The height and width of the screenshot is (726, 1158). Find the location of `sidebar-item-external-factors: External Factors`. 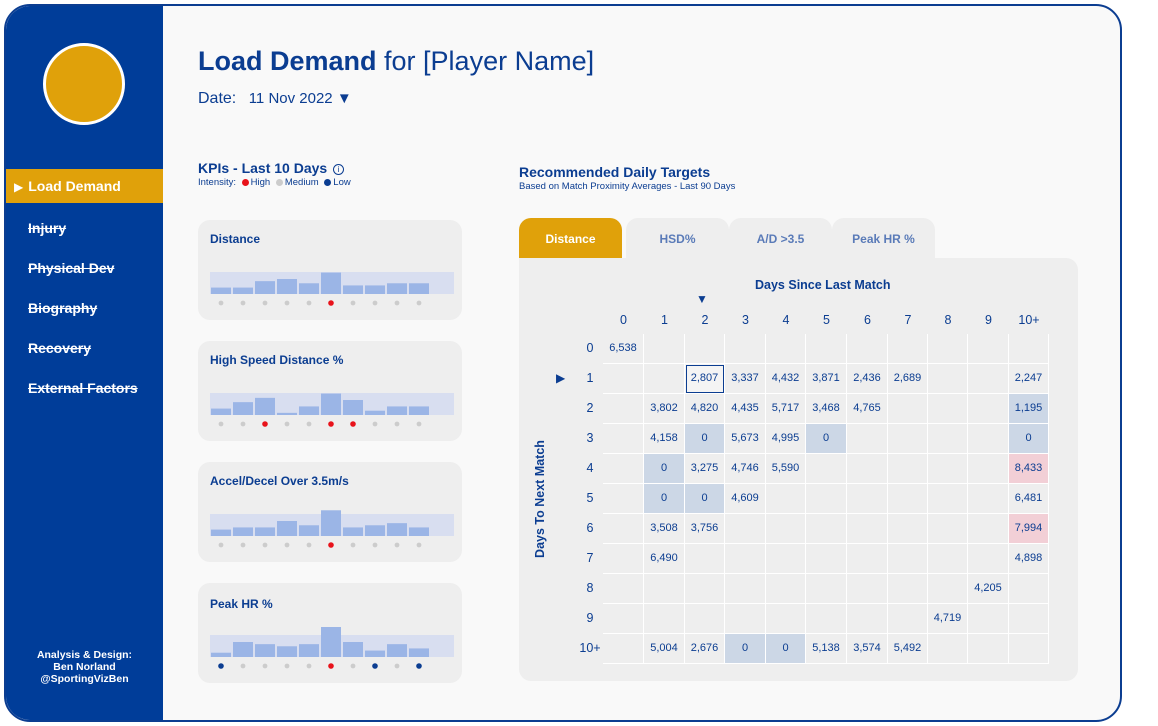

sidebar-item-external-factors: External Factors is located at coordinates (83, 388).